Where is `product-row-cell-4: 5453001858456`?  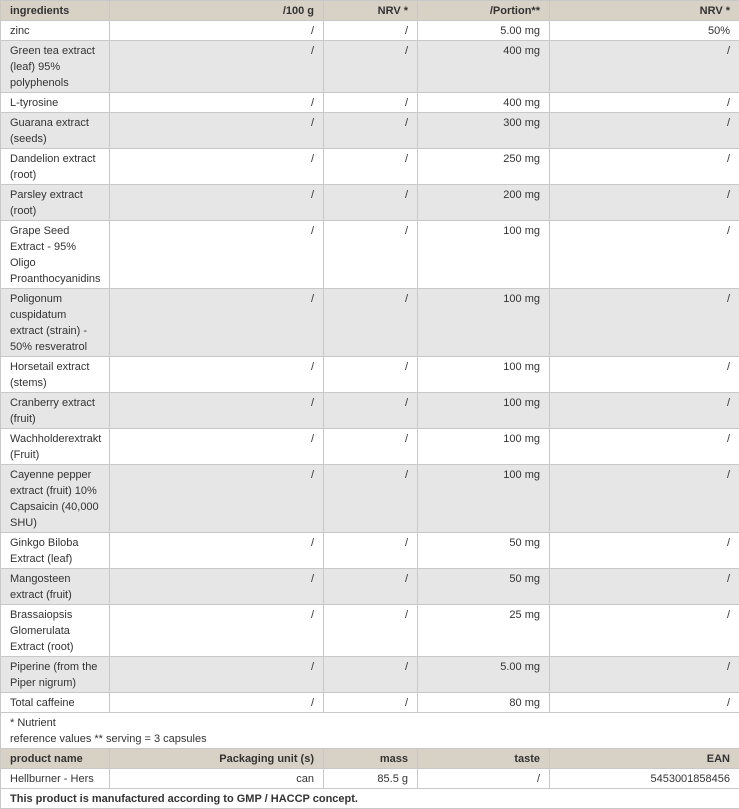 product-row-cell-4: 5453001858456 is located at coordinates (644, 779).